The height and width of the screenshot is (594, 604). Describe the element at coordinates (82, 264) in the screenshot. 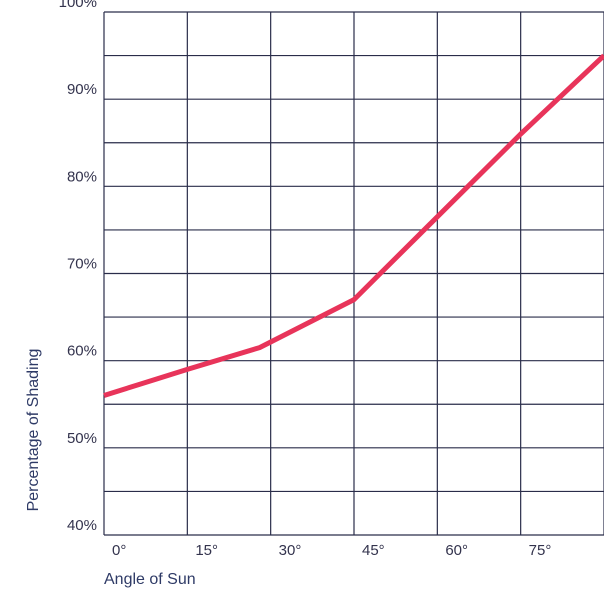

I see `y-tick-label: 70%` at that location.